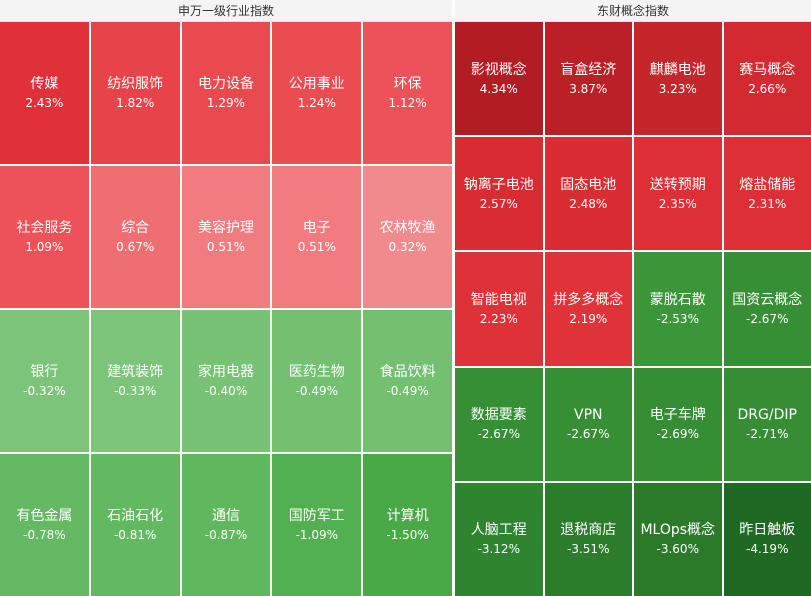 This screenshot has height=596, width=811. What do you see at coordinates (44, 228) in the screenshot?
I see `tile-name: 社会服务` at bounding box center [44, 228].